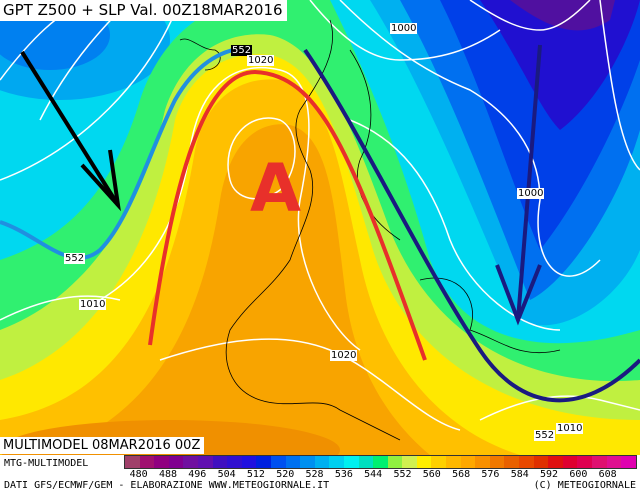 This screenshot has height=493, width=640. What do you see at coordinates (343, 474) in the screenshot?
I see `scale-tick-label: 536` at bounding box center [343, 474].